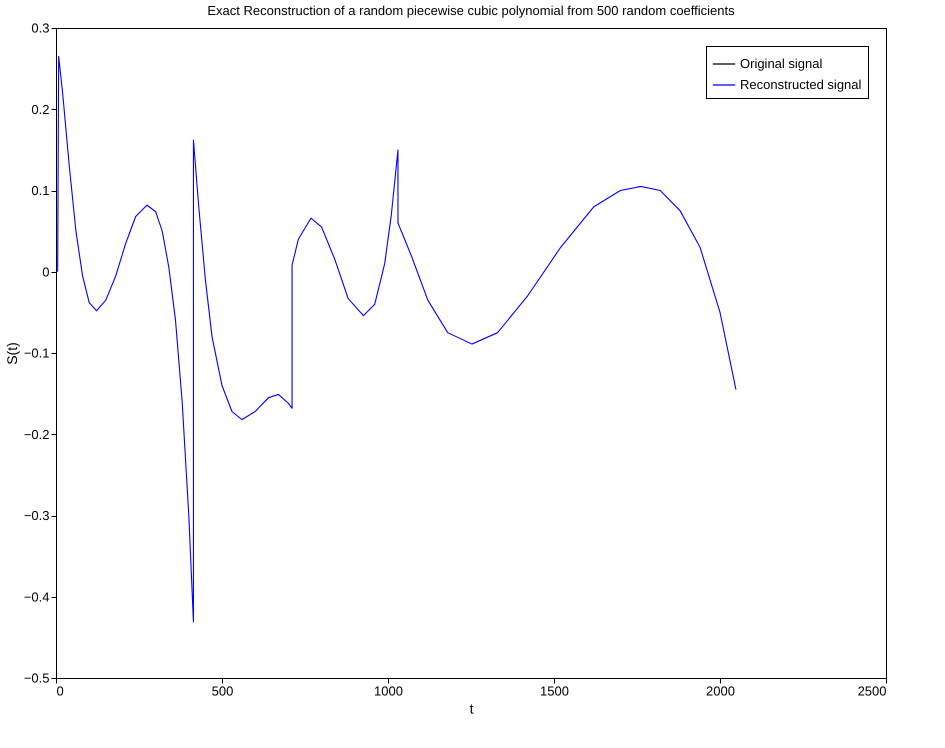 Image resolution: width=945 pixels, height=748 pixels. Describe the element at coordinates (388, 691) in the screenshot. I see `x-tick-label: 1000` at that location.